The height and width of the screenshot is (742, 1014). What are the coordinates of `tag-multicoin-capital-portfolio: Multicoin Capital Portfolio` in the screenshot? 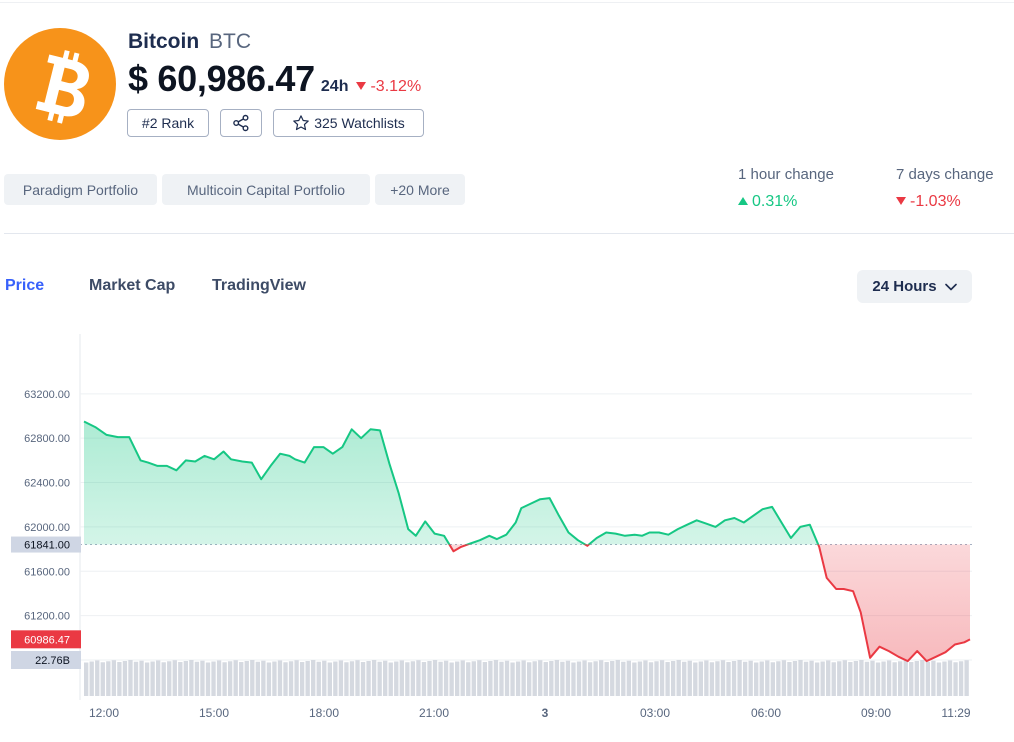 It's located at (266, 189).